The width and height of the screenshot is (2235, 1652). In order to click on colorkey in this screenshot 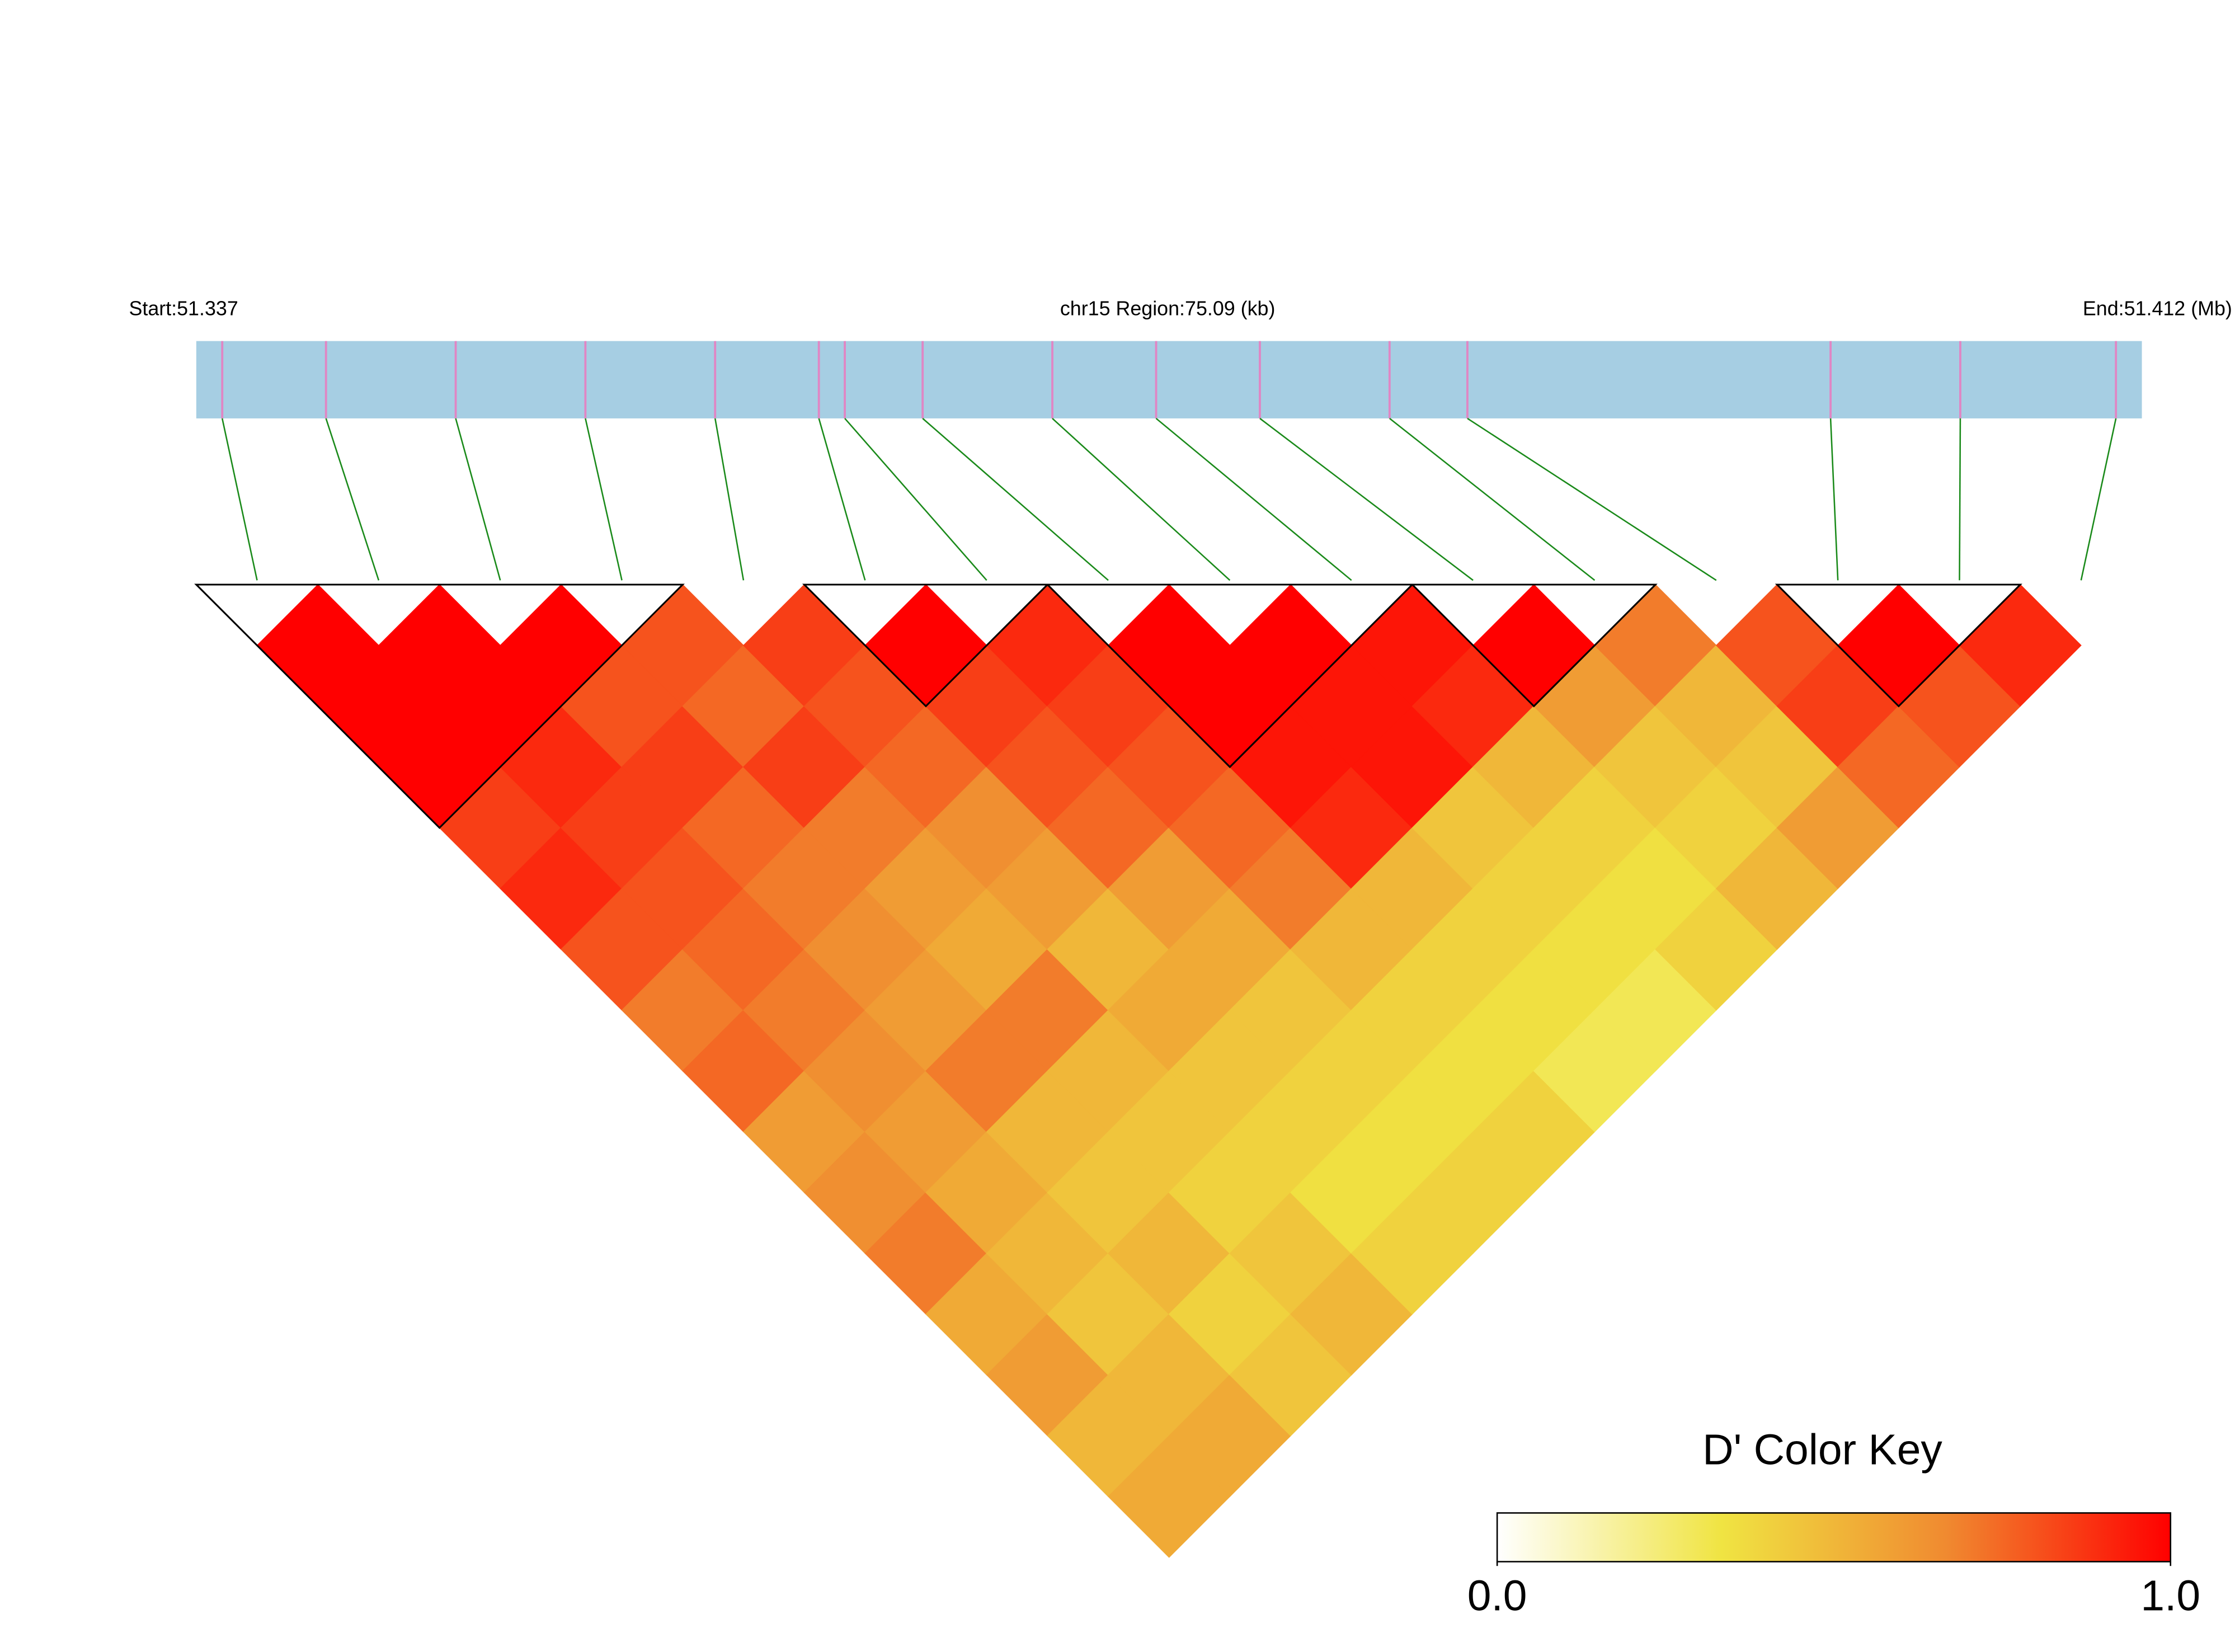, I will do `click(1834, 1537)`.